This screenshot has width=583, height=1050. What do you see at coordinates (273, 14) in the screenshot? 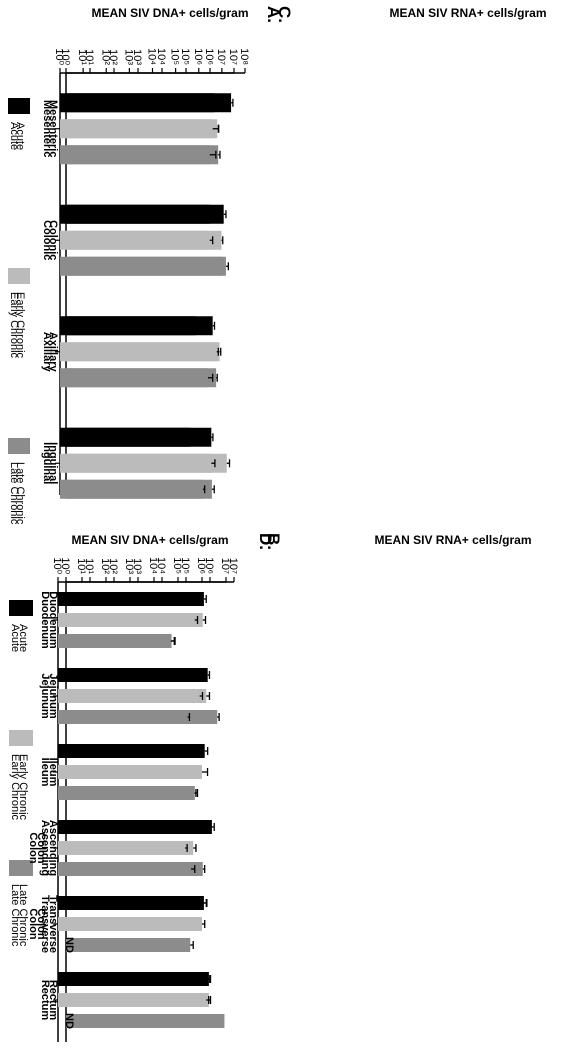
I see `panel-label: A.` at bounding box center [273, 14].